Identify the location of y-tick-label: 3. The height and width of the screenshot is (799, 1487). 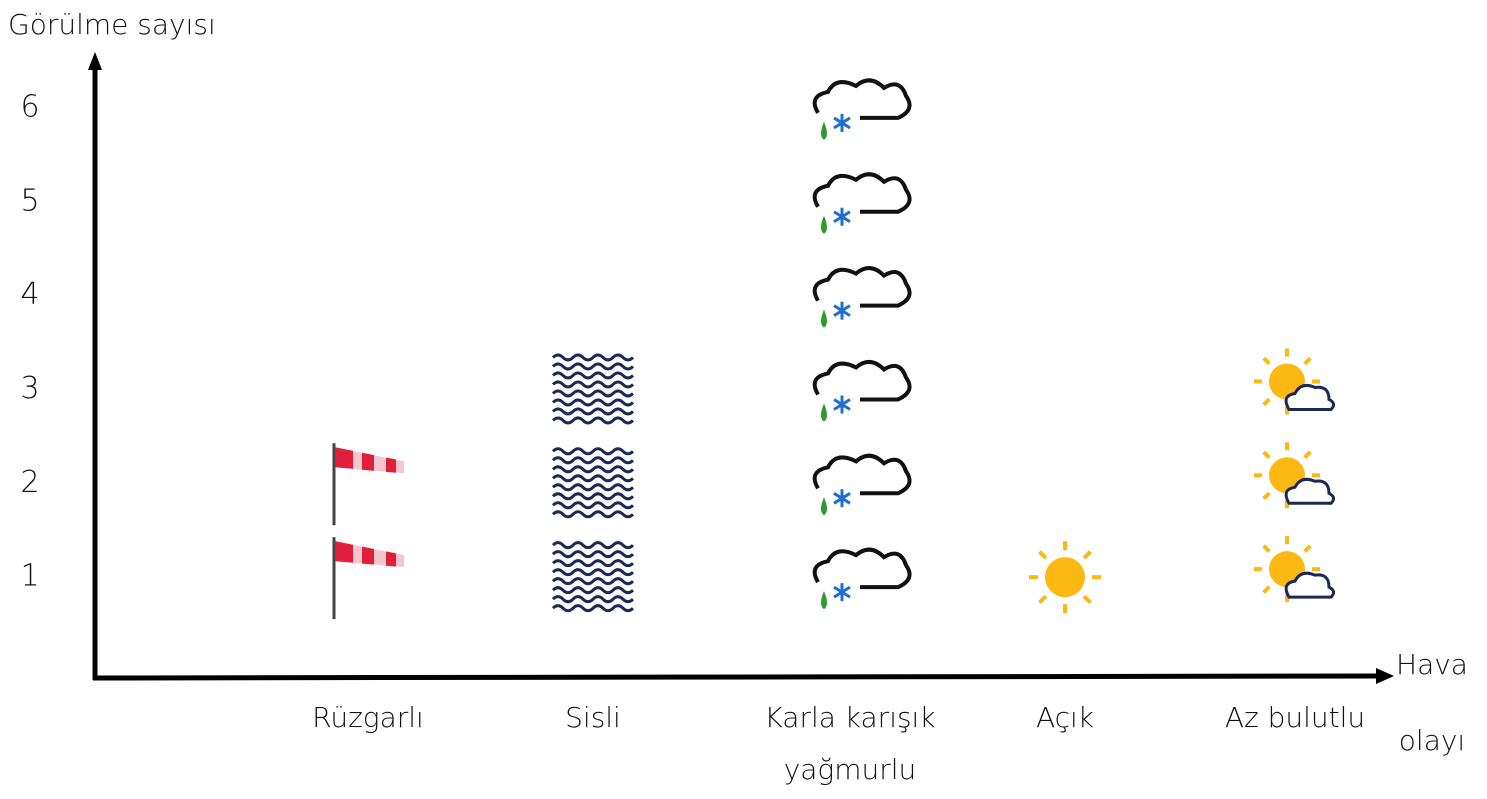
(29, 388).